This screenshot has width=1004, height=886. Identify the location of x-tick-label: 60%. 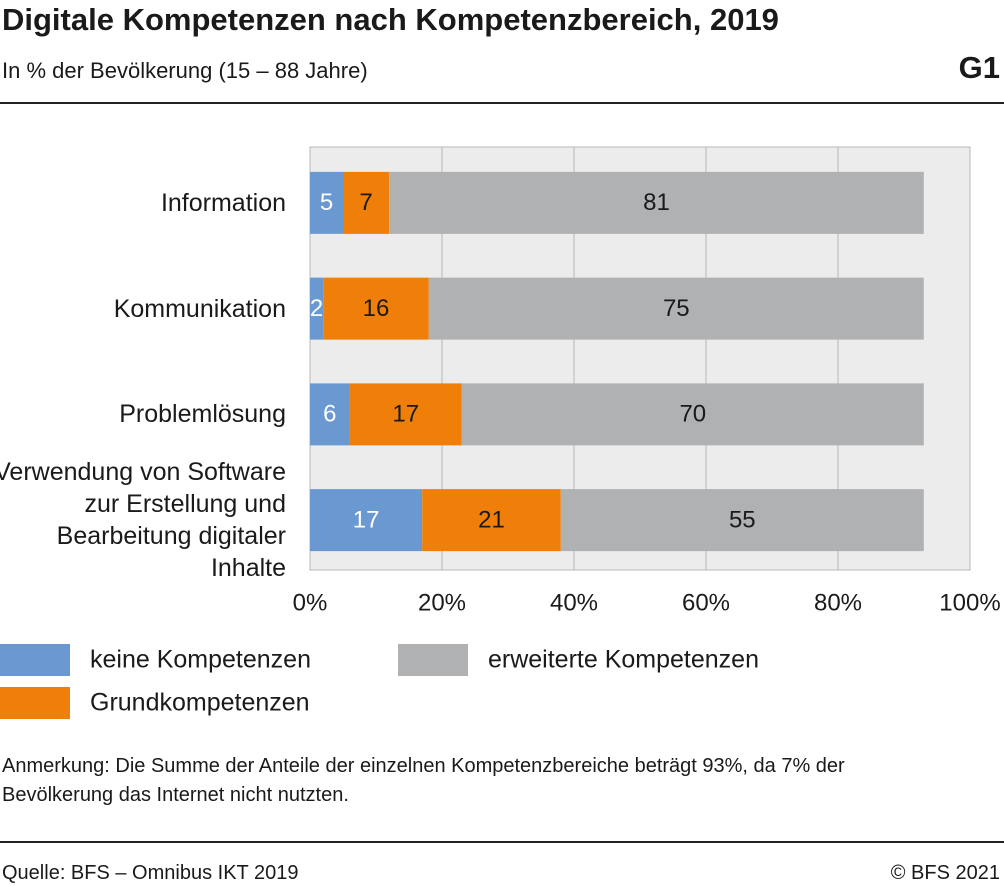
(706, 602).